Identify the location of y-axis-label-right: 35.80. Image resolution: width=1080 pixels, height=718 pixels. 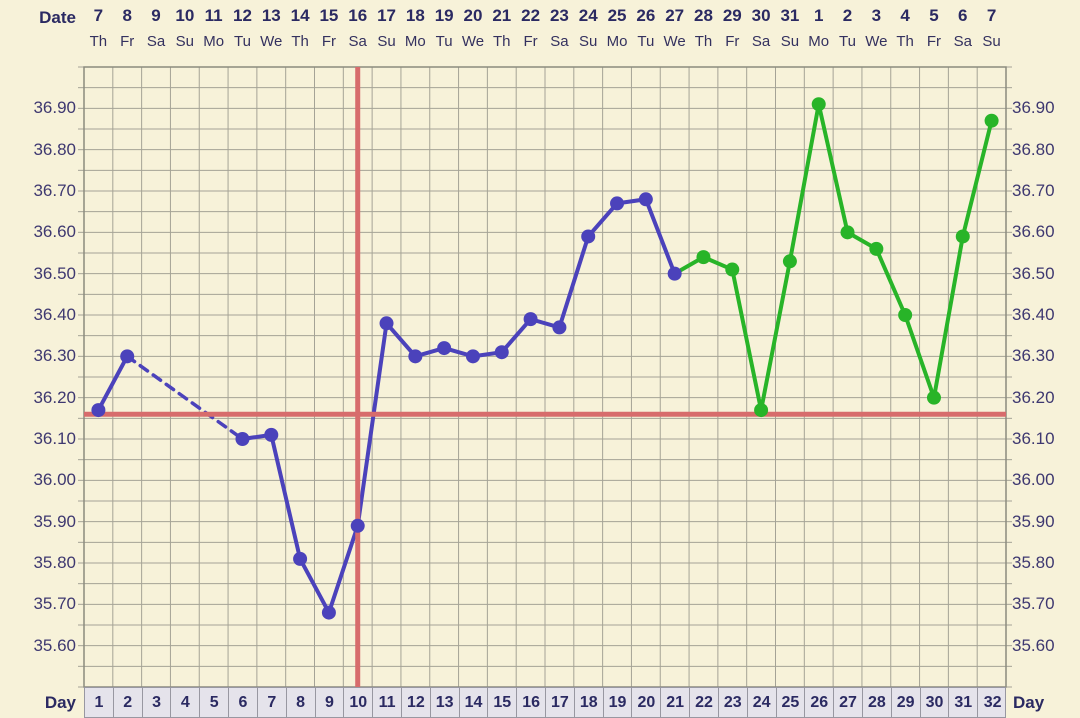
(1033, 562).